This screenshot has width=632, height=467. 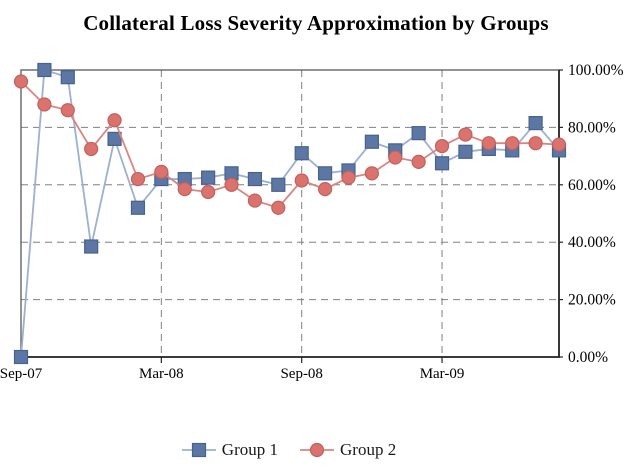 I want to click on x-tick-label: Mar-08, so click(x=161, y=374).